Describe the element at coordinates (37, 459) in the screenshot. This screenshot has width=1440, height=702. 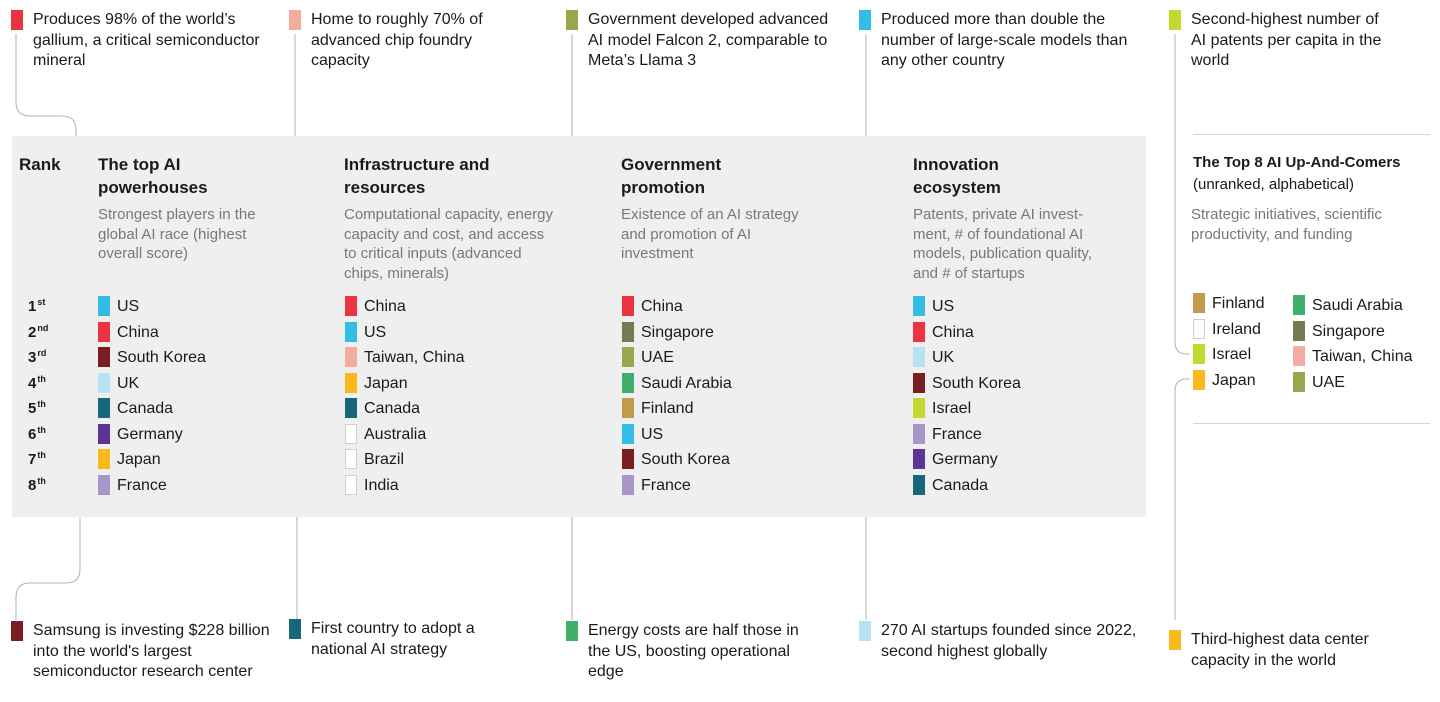
I see `rank-label: 7th` at that location.